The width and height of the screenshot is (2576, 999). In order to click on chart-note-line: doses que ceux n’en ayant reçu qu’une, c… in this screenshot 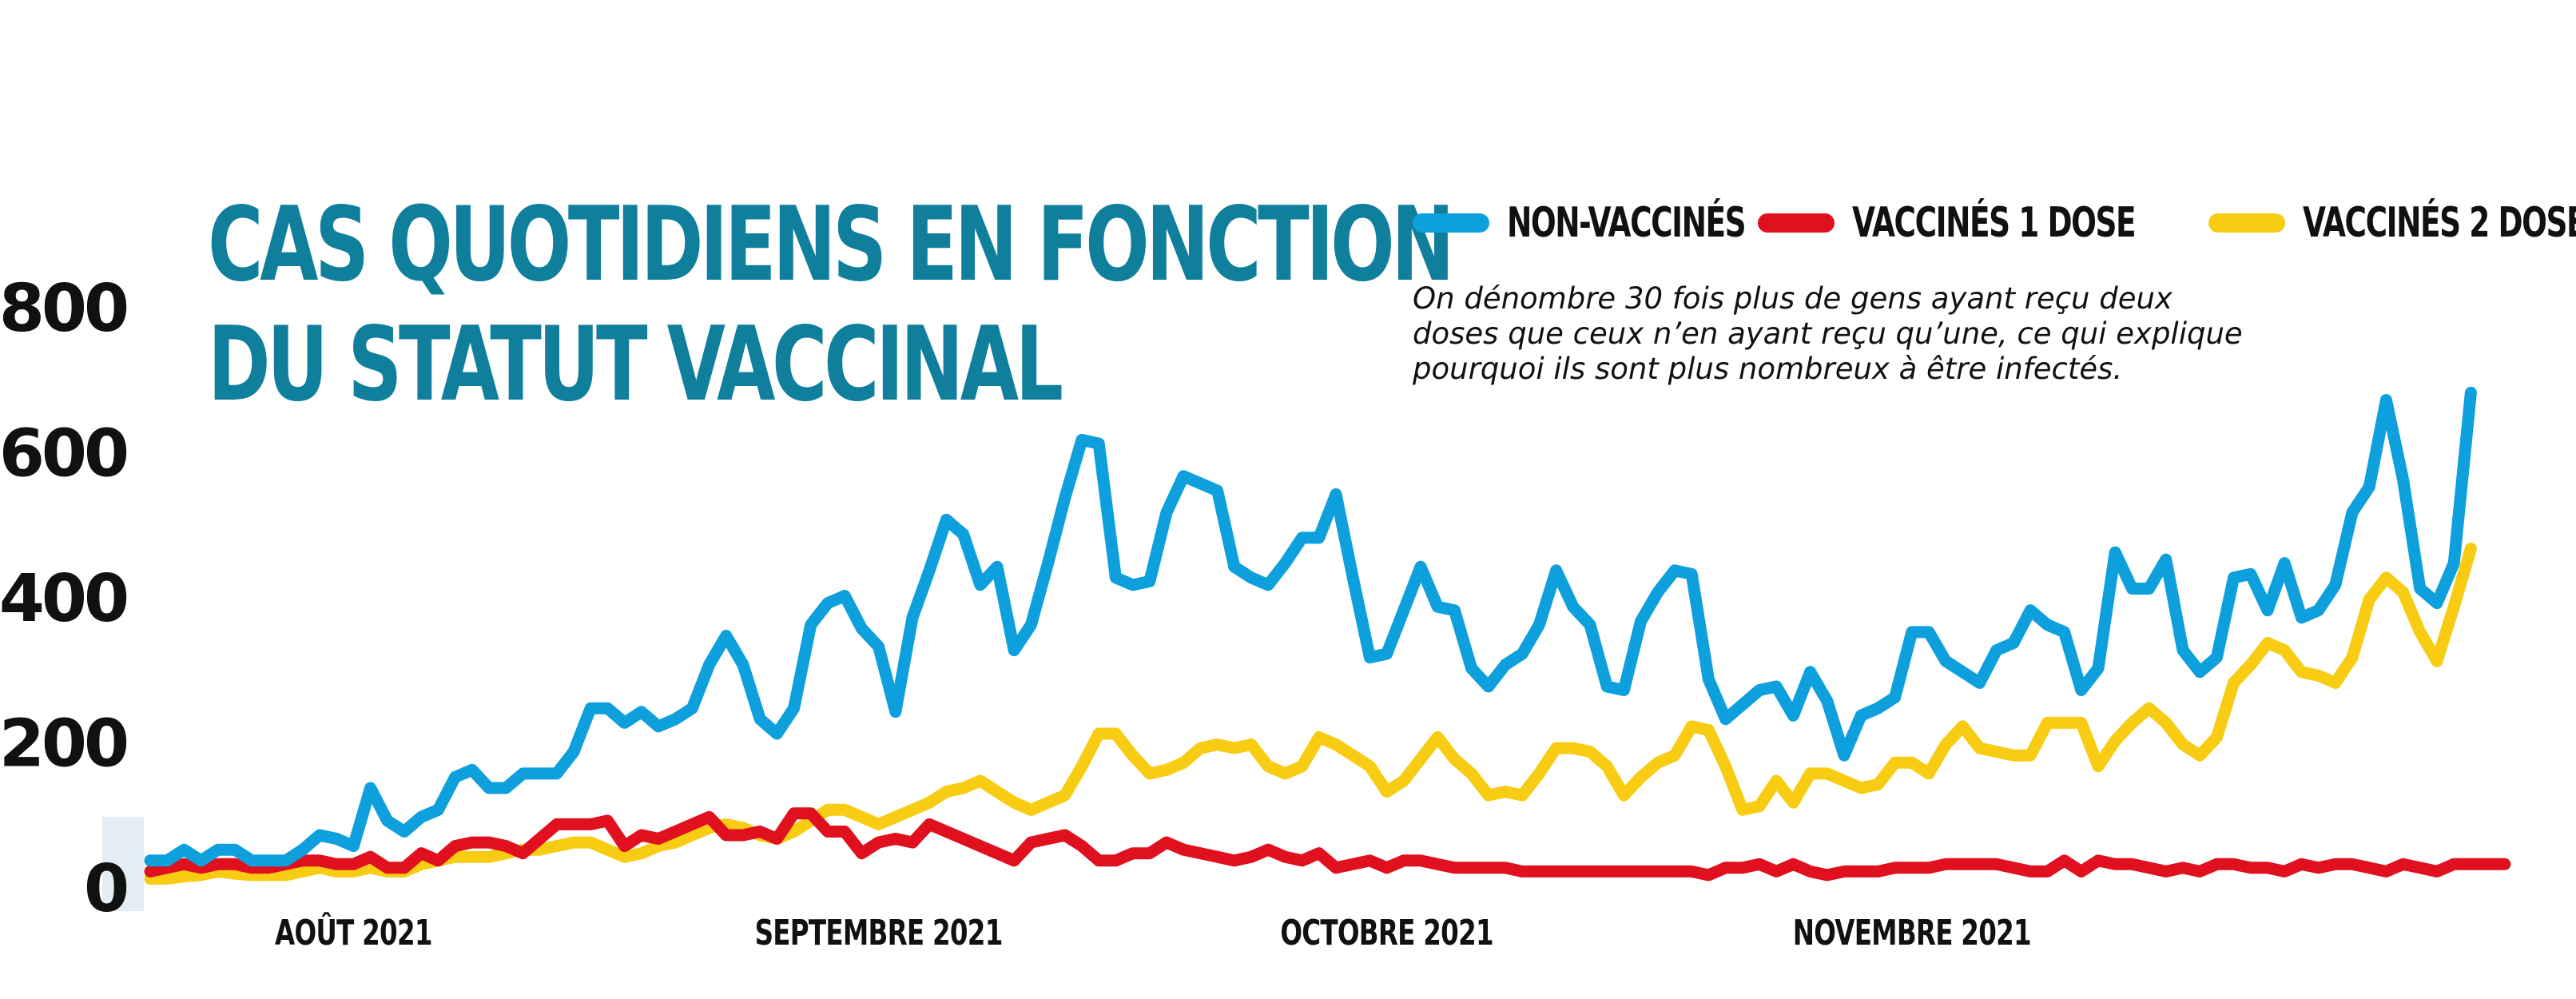, I will do `click(1828, 333)`.